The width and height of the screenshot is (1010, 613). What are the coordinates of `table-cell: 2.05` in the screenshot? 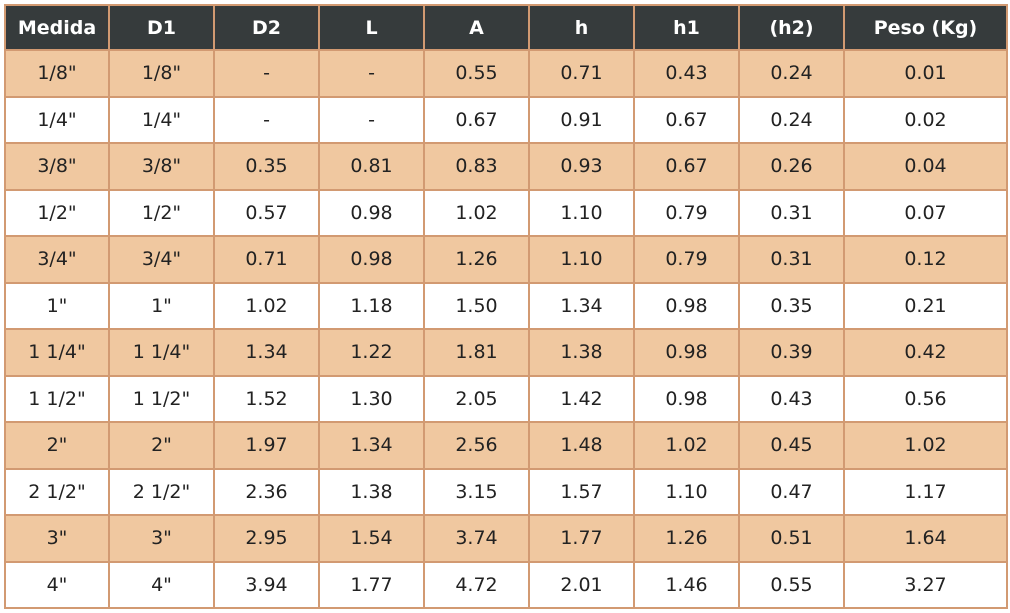 It's located at (476, 398).